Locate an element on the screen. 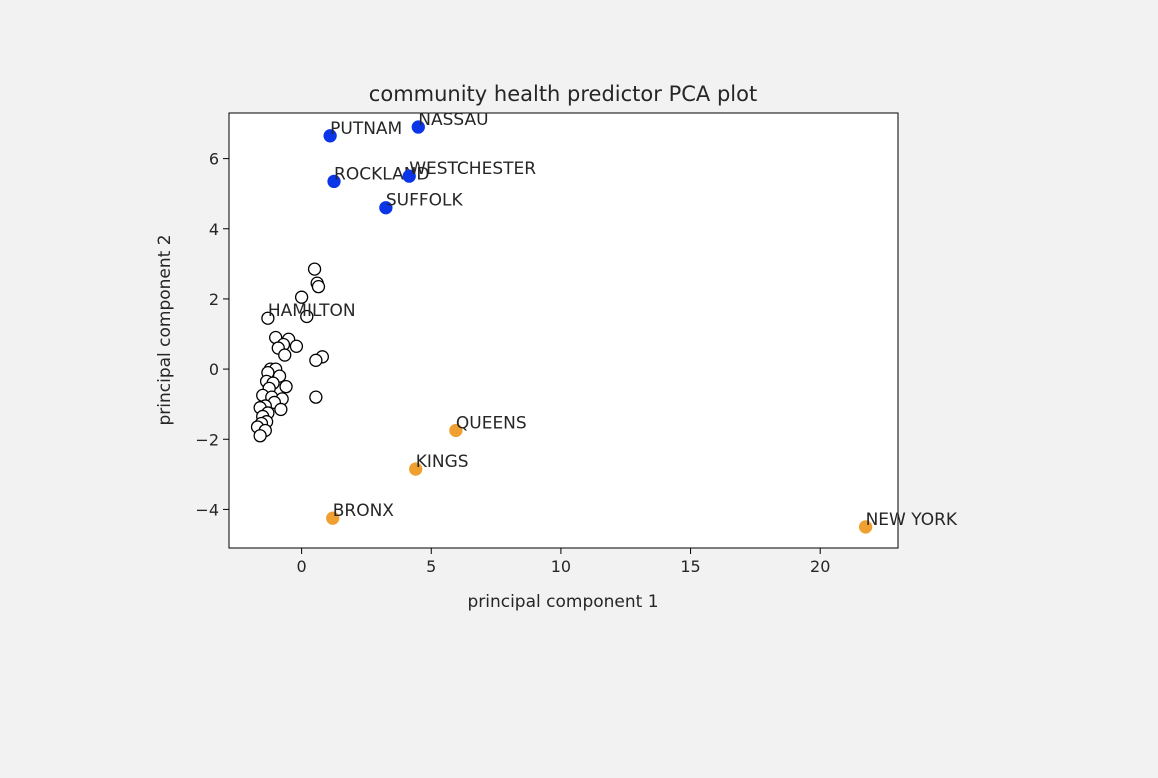  y-tick-label: 0 is located at coordinates (214, 369).